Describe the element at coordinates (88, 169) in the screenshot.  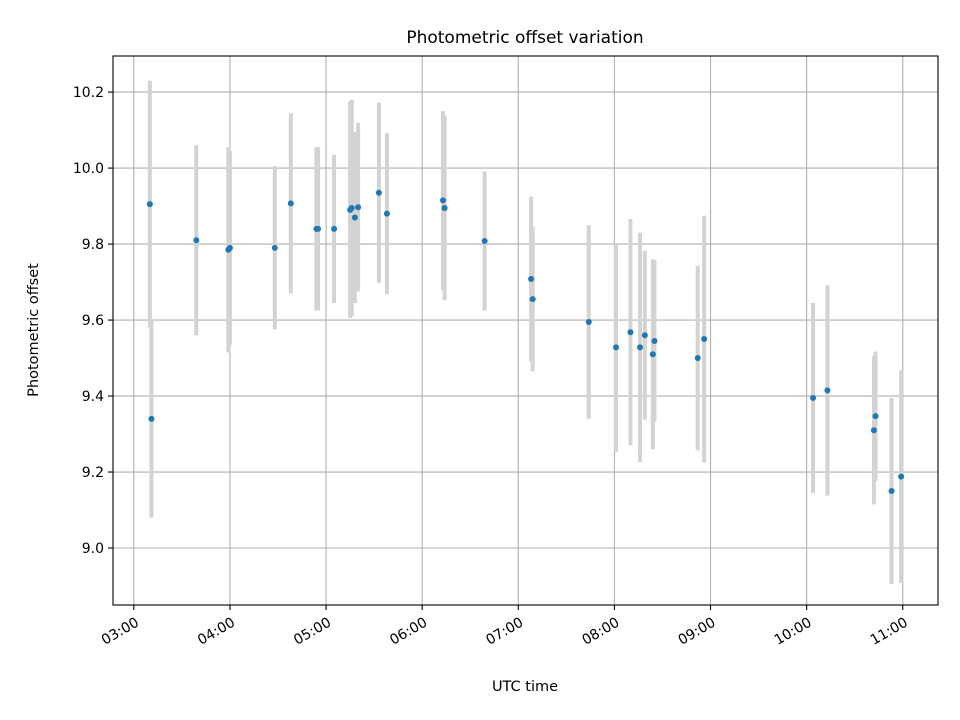
I see `y-tick-label: 10.0` at that location.